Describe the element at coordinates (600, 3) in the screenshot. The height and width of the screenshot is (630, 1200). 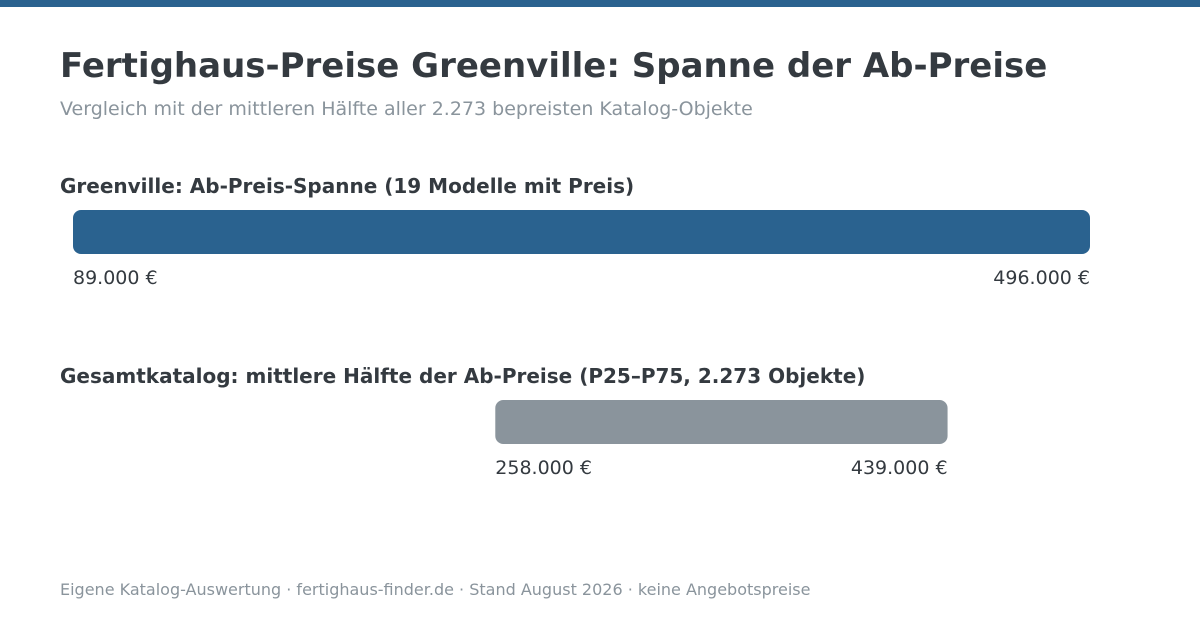
I see `top-accent-stripe` at that location.